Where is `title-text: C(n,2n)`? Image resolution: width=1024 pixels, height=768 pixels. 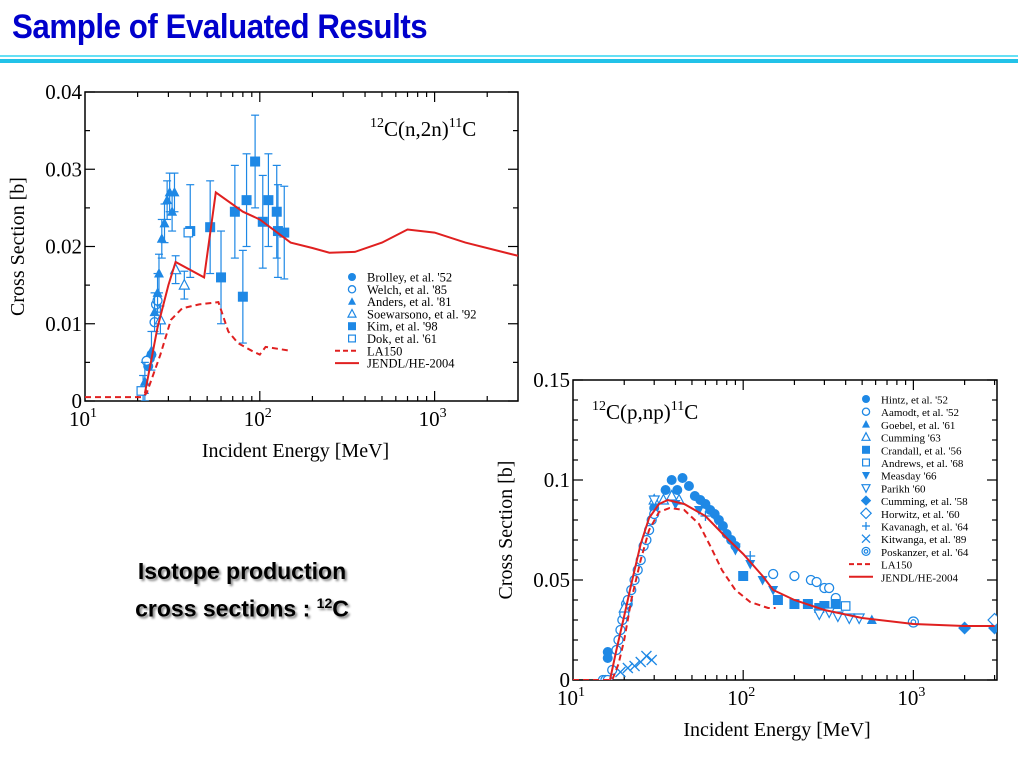
title-text: C(n,2n) is located at coordinates (416, 129).